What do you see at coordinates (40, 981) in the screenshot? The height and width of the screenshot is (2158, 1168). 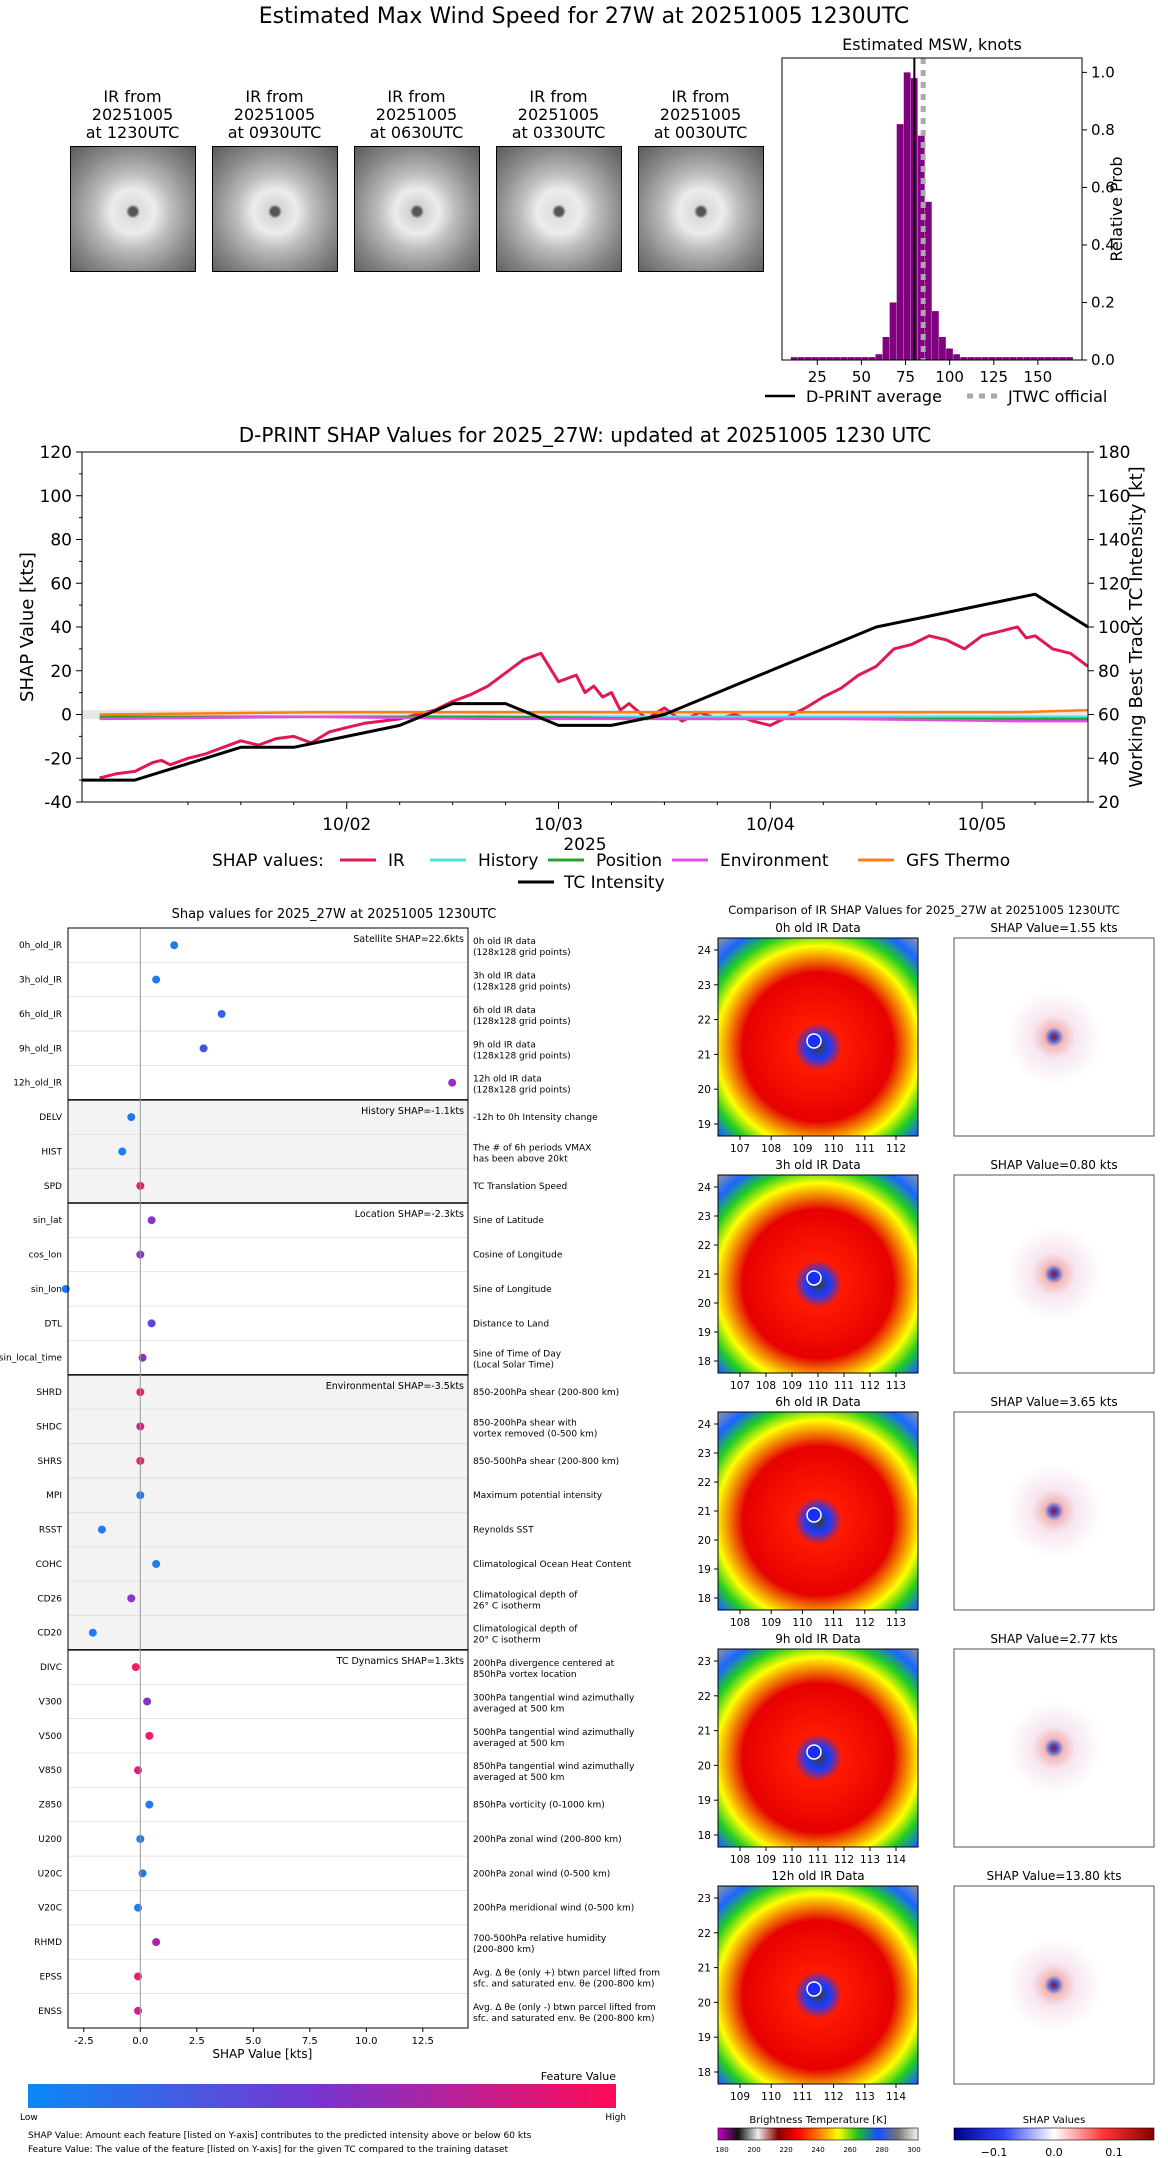 I see `feature-name: 3h_old_IR` at bounding box center [40, 981].